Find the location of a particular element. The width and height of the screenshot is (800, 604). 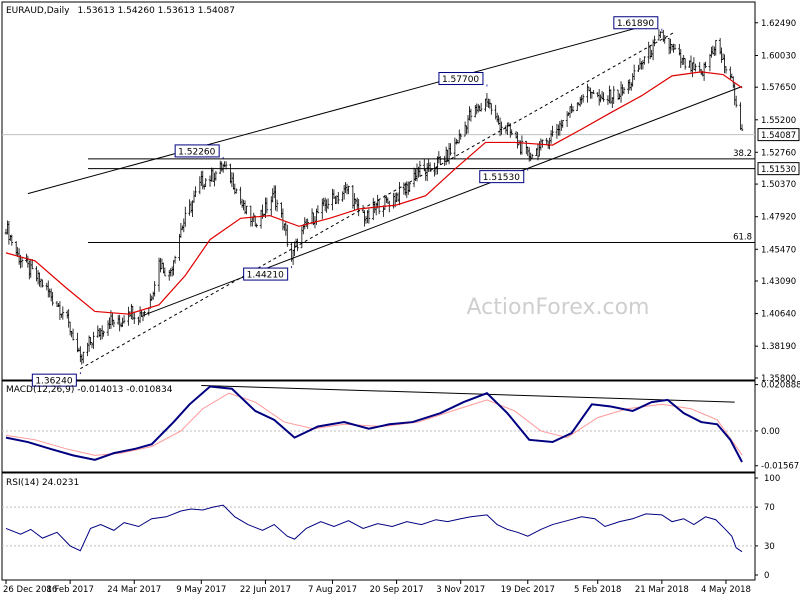

annotation-label: 1.51530 is located at coordinates (501, 178).